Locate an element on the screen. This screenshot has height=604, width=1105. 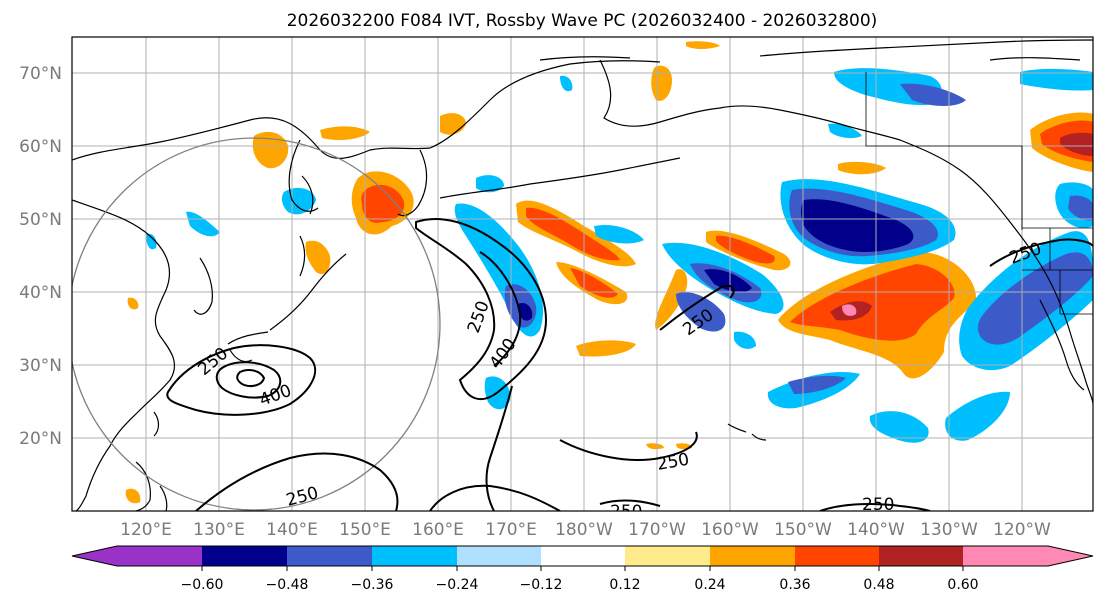
colorbar-tick-label: −0.48 is located at coordinates (287, 585).